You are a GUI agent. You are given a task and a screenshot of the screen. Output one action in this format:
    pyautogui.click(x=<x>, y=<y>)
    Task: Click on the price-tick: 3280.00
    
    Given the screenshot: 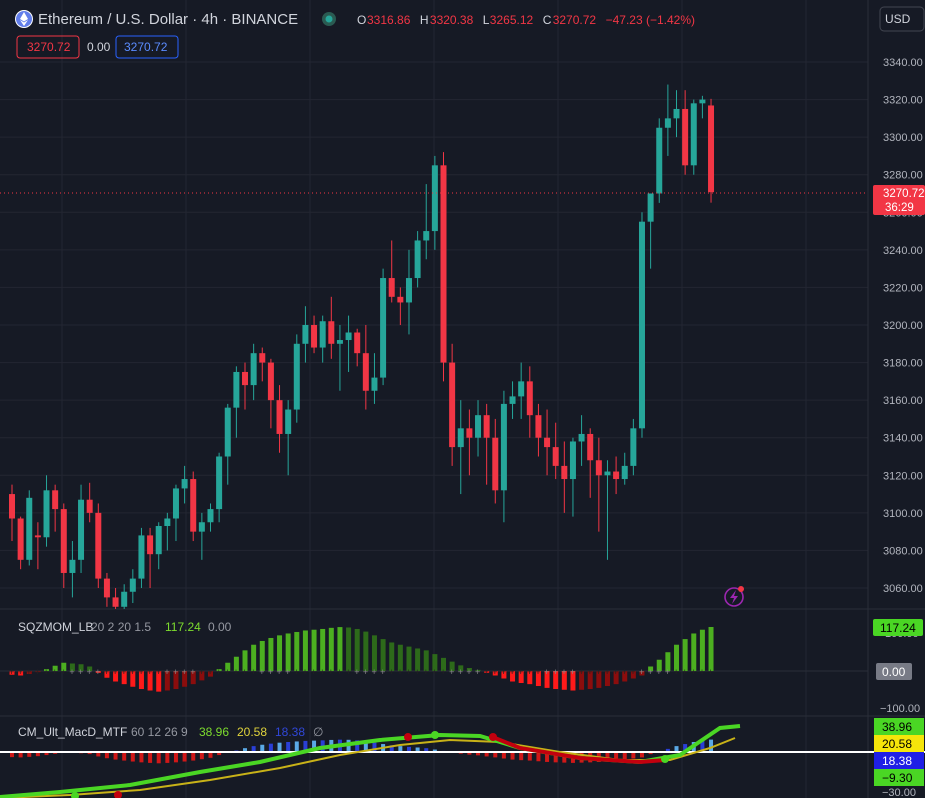 What is the action you would take?
    pyautogui.click(x=903, y=176)
    